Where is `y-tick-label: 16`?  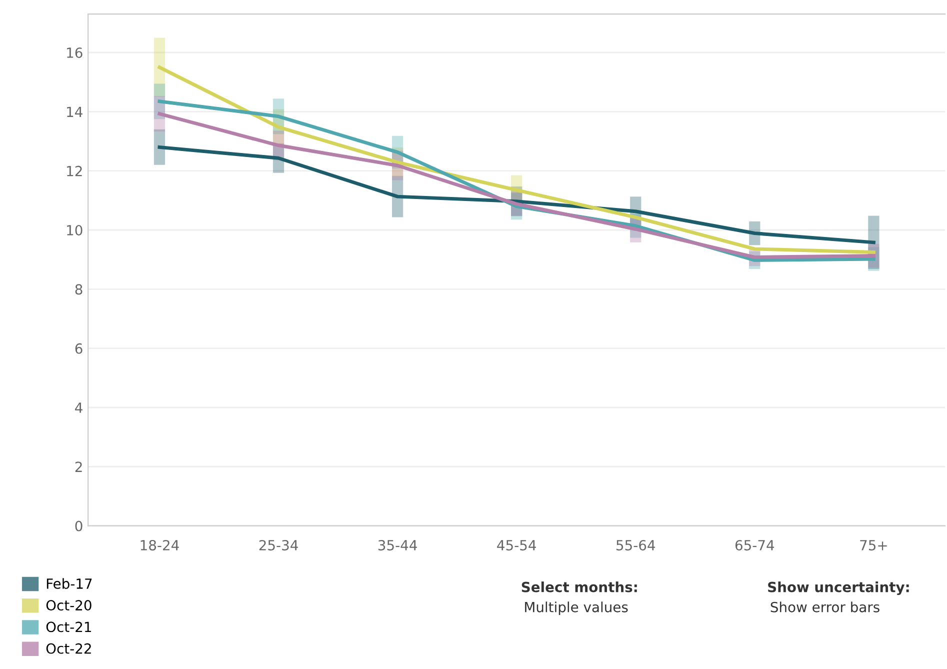 y-tick-label: 16 is located at coordinates (74, 52).